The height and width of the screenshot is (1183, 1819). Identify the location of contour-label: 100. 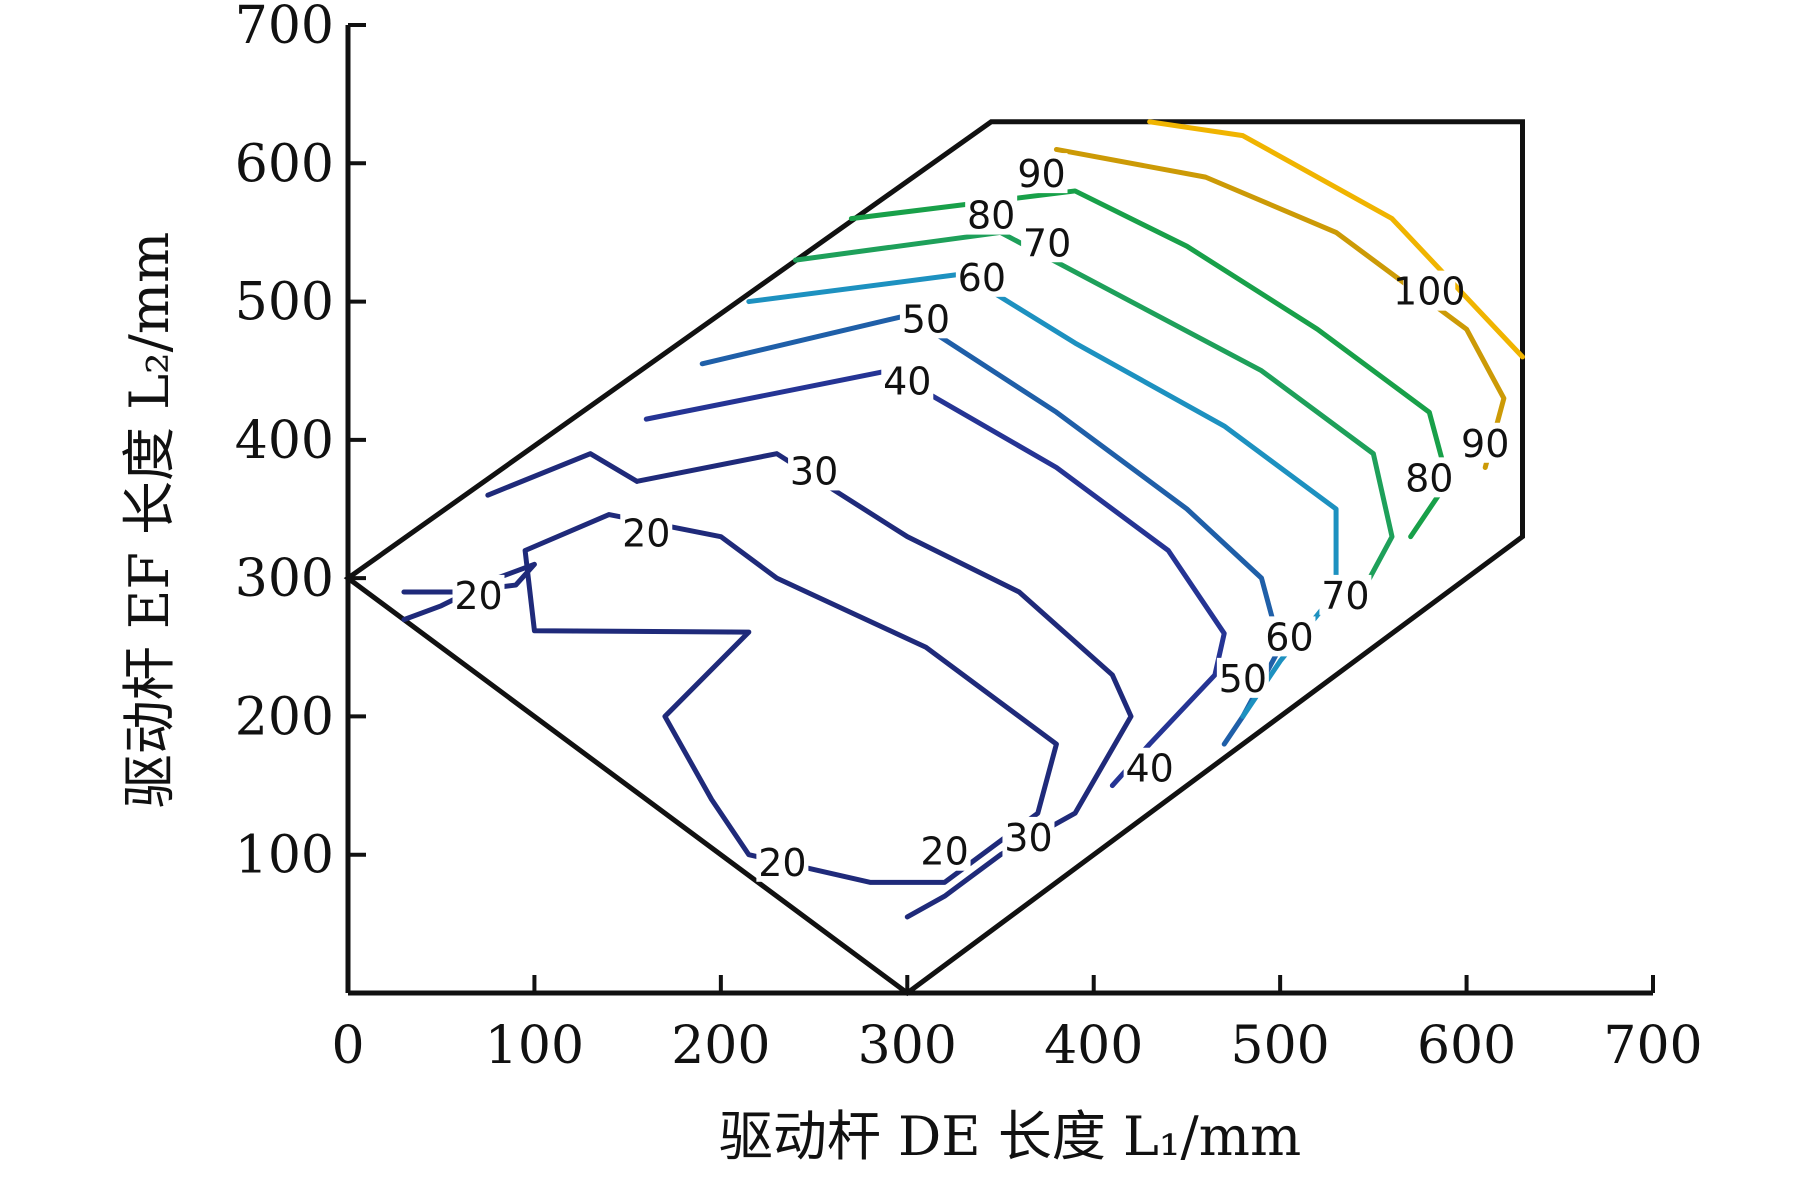
(1429, 292).